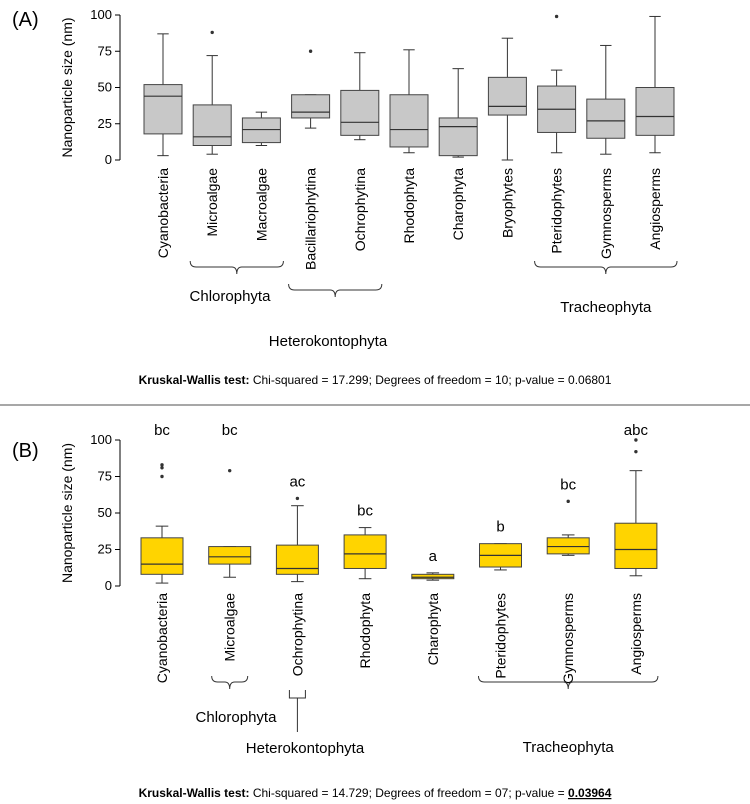 The image size is (750, 804). What do you see at coordinates (500, 527) in the screenshot?
I see `significance-letter: b` at bounding box center [500, 527].